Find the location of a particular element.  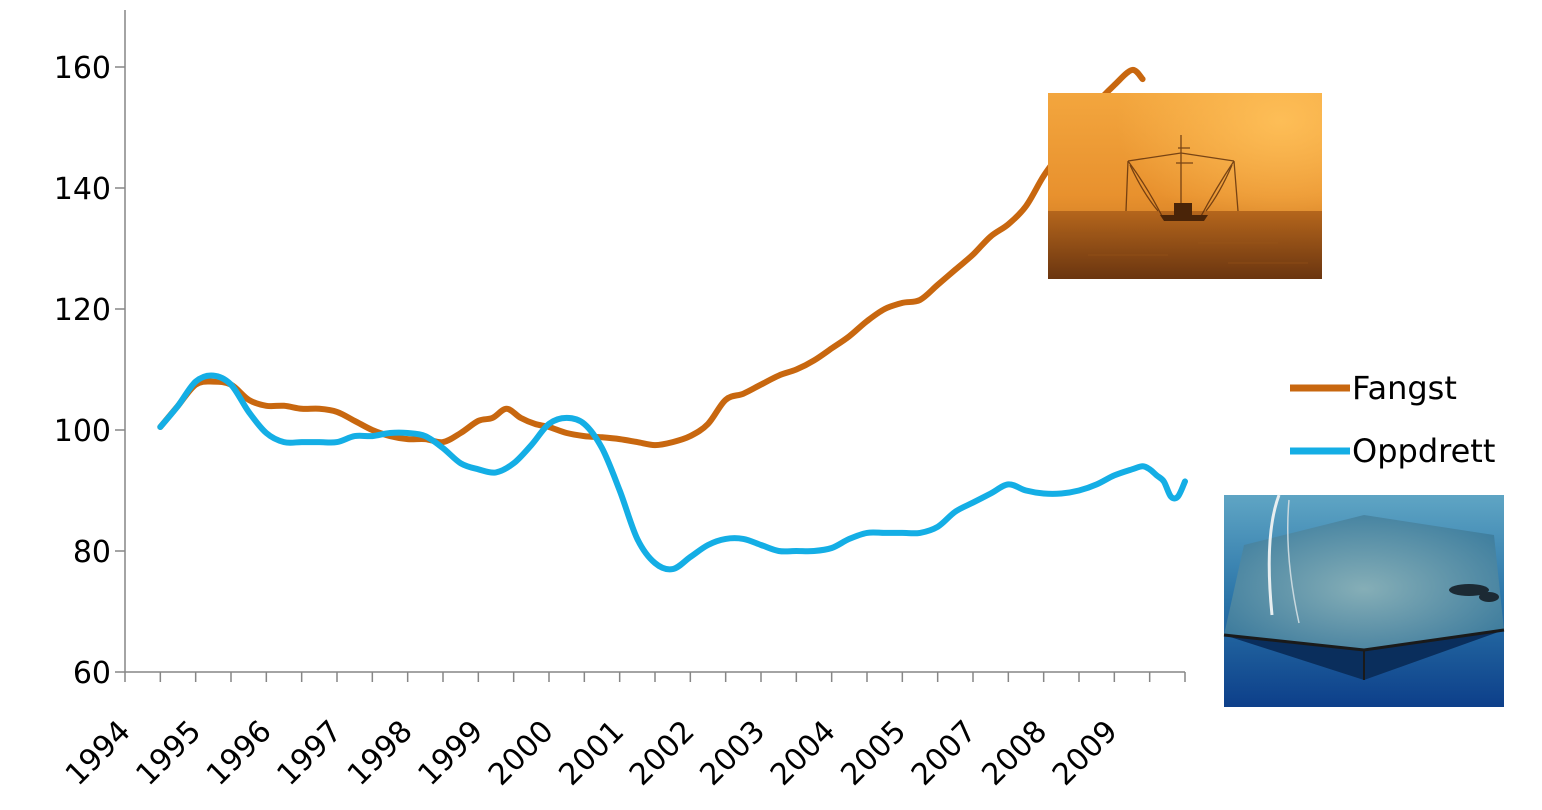

fishing-boat-photo is located at coordinates (1185, 186).